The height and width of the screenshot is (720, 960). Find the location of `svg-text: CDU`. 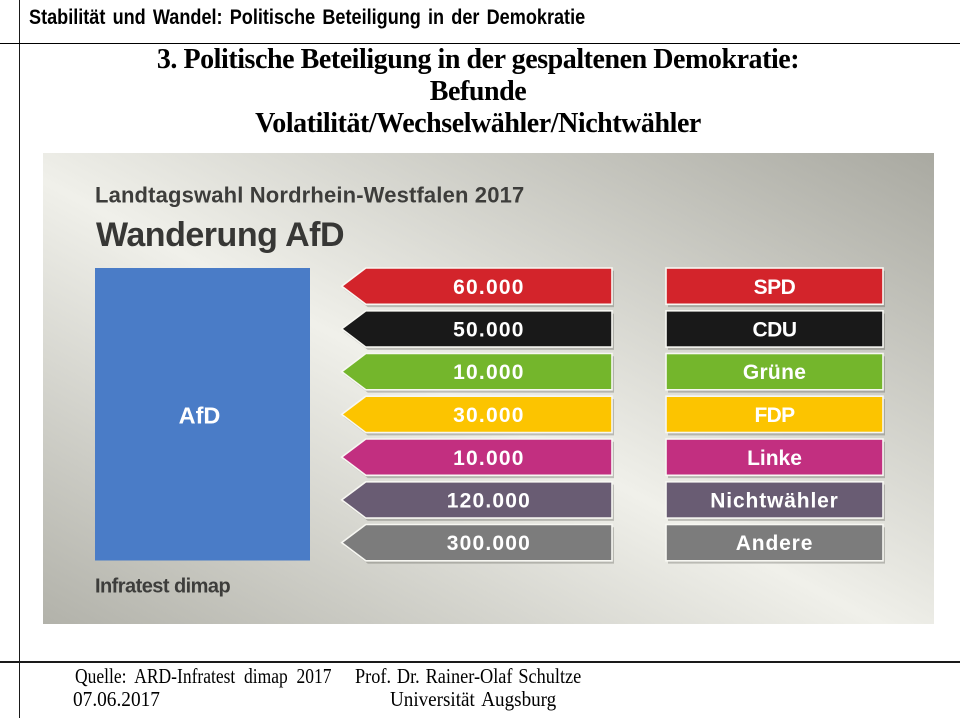

svg-text: CDU is located at coordinates (775, 330).